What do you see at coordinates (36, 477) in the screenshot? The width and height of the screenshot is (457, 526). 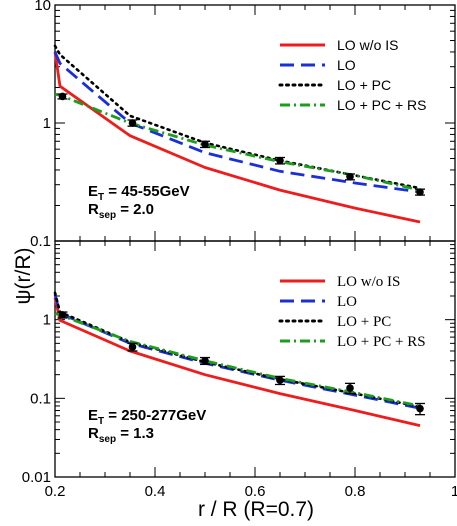 I see `y-tick-label: 0.01` at bounding box center [36, 477].